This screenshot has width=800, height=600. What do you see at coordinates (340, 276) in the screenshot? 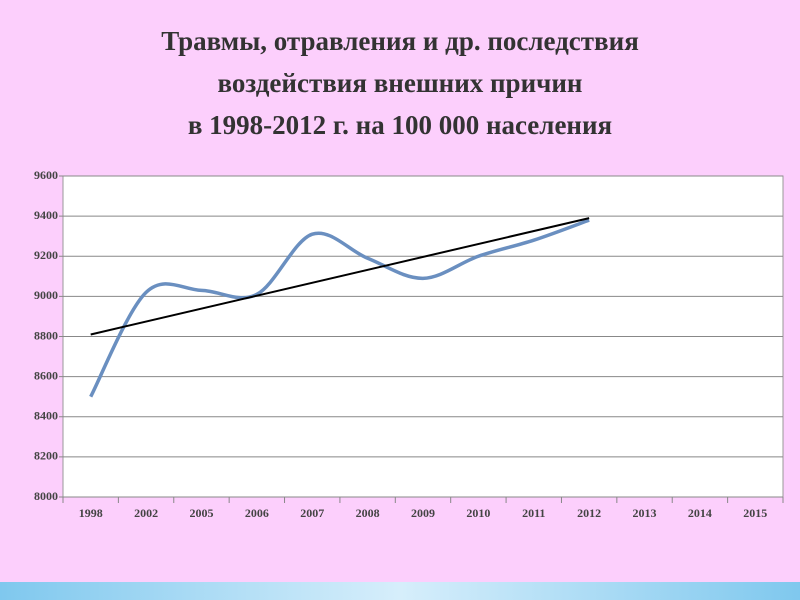
I see `trend-line` at bounding box center [340, 276].